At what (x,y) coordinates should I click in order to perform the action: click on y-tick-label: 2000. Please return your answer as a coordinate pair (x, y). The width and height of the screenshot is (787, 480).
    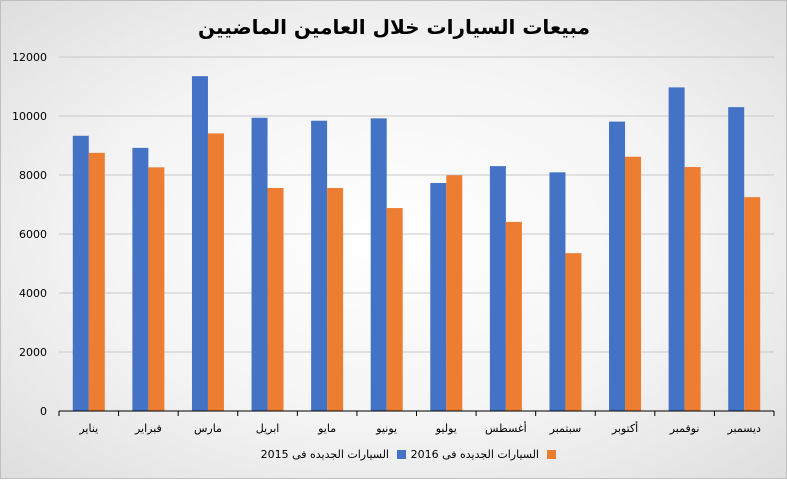
    Looking at the image, I should click on (33, 352).